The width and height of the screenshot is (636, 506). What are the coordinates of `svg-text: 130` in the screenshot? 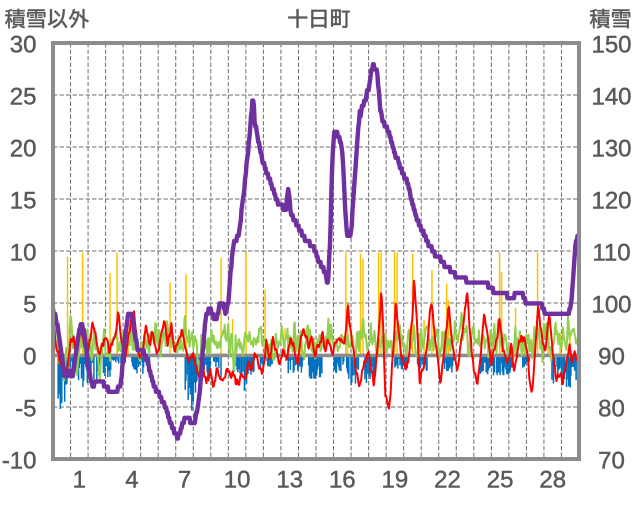 It's located at (611, 148).